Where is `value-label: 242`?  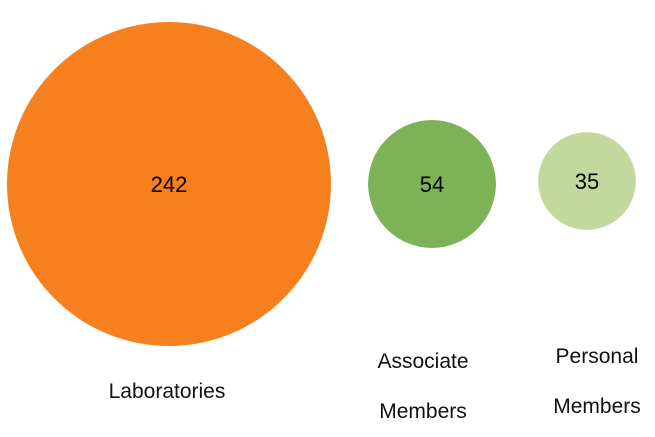 value-label: 242 is located at coordinates (169, 184).